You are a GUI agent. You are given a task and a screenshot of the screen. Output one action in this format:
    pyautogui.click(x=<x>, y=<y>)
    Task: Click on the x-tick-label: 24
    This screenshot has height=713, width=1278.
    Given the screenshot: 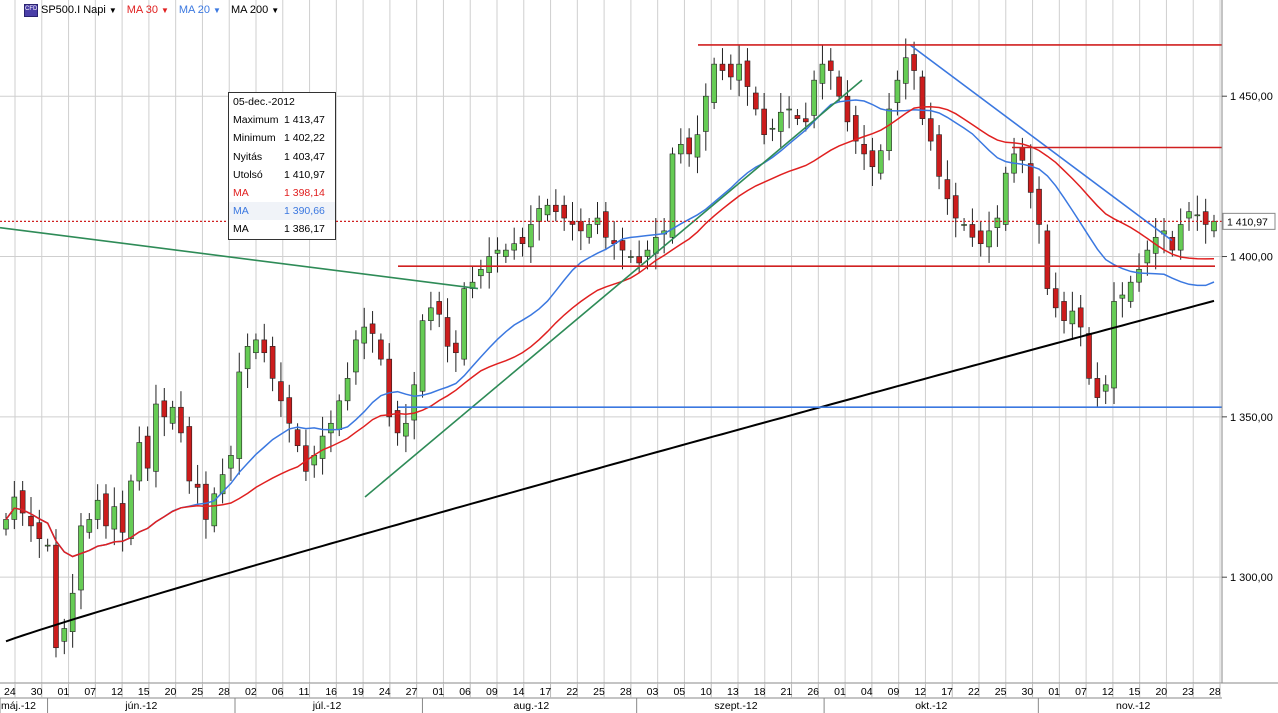 What is the action you would take?
    pyautogui.click(x=385, y=692)
    